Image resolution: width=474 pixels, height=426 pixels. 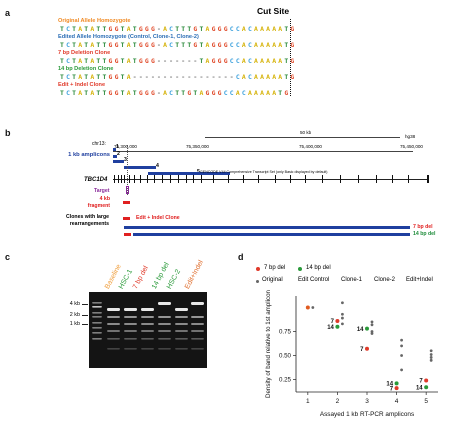 What do you see at coordinates (87, 220) in the screenshot?
I see `clones-label: Clones with large rearrangements` at bounding box center [87, 220].